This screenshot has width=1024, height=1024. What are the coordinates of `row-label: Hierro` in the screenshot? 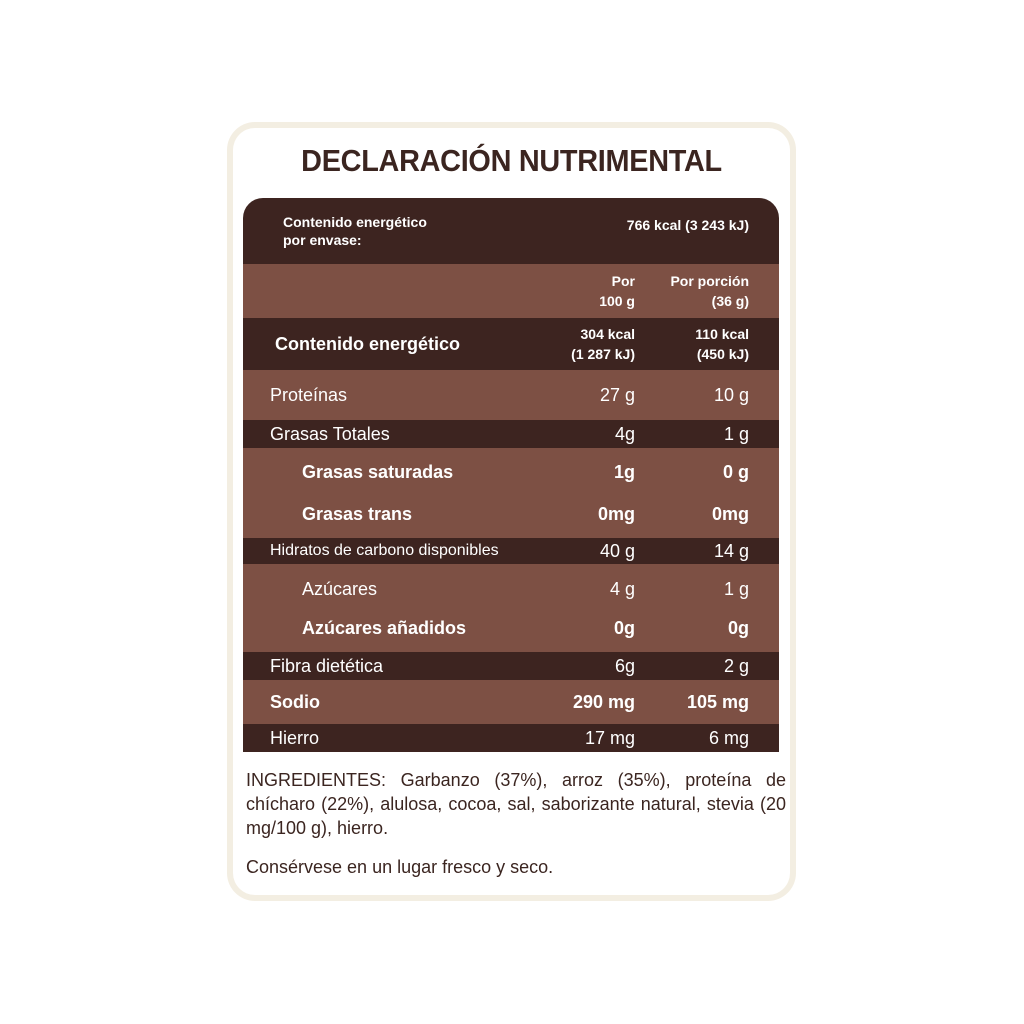 It's located at (295, 737).